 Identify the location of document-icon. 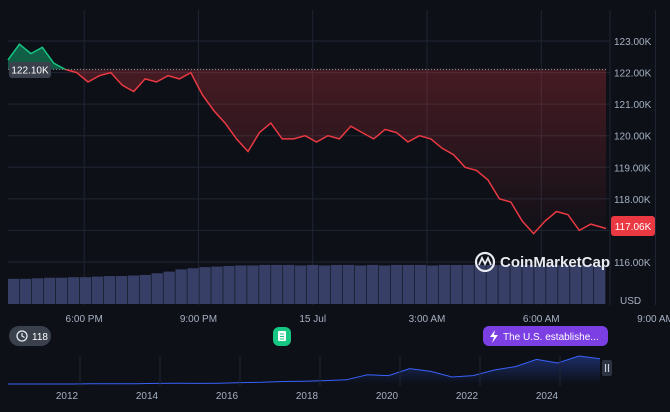
(282, 336).